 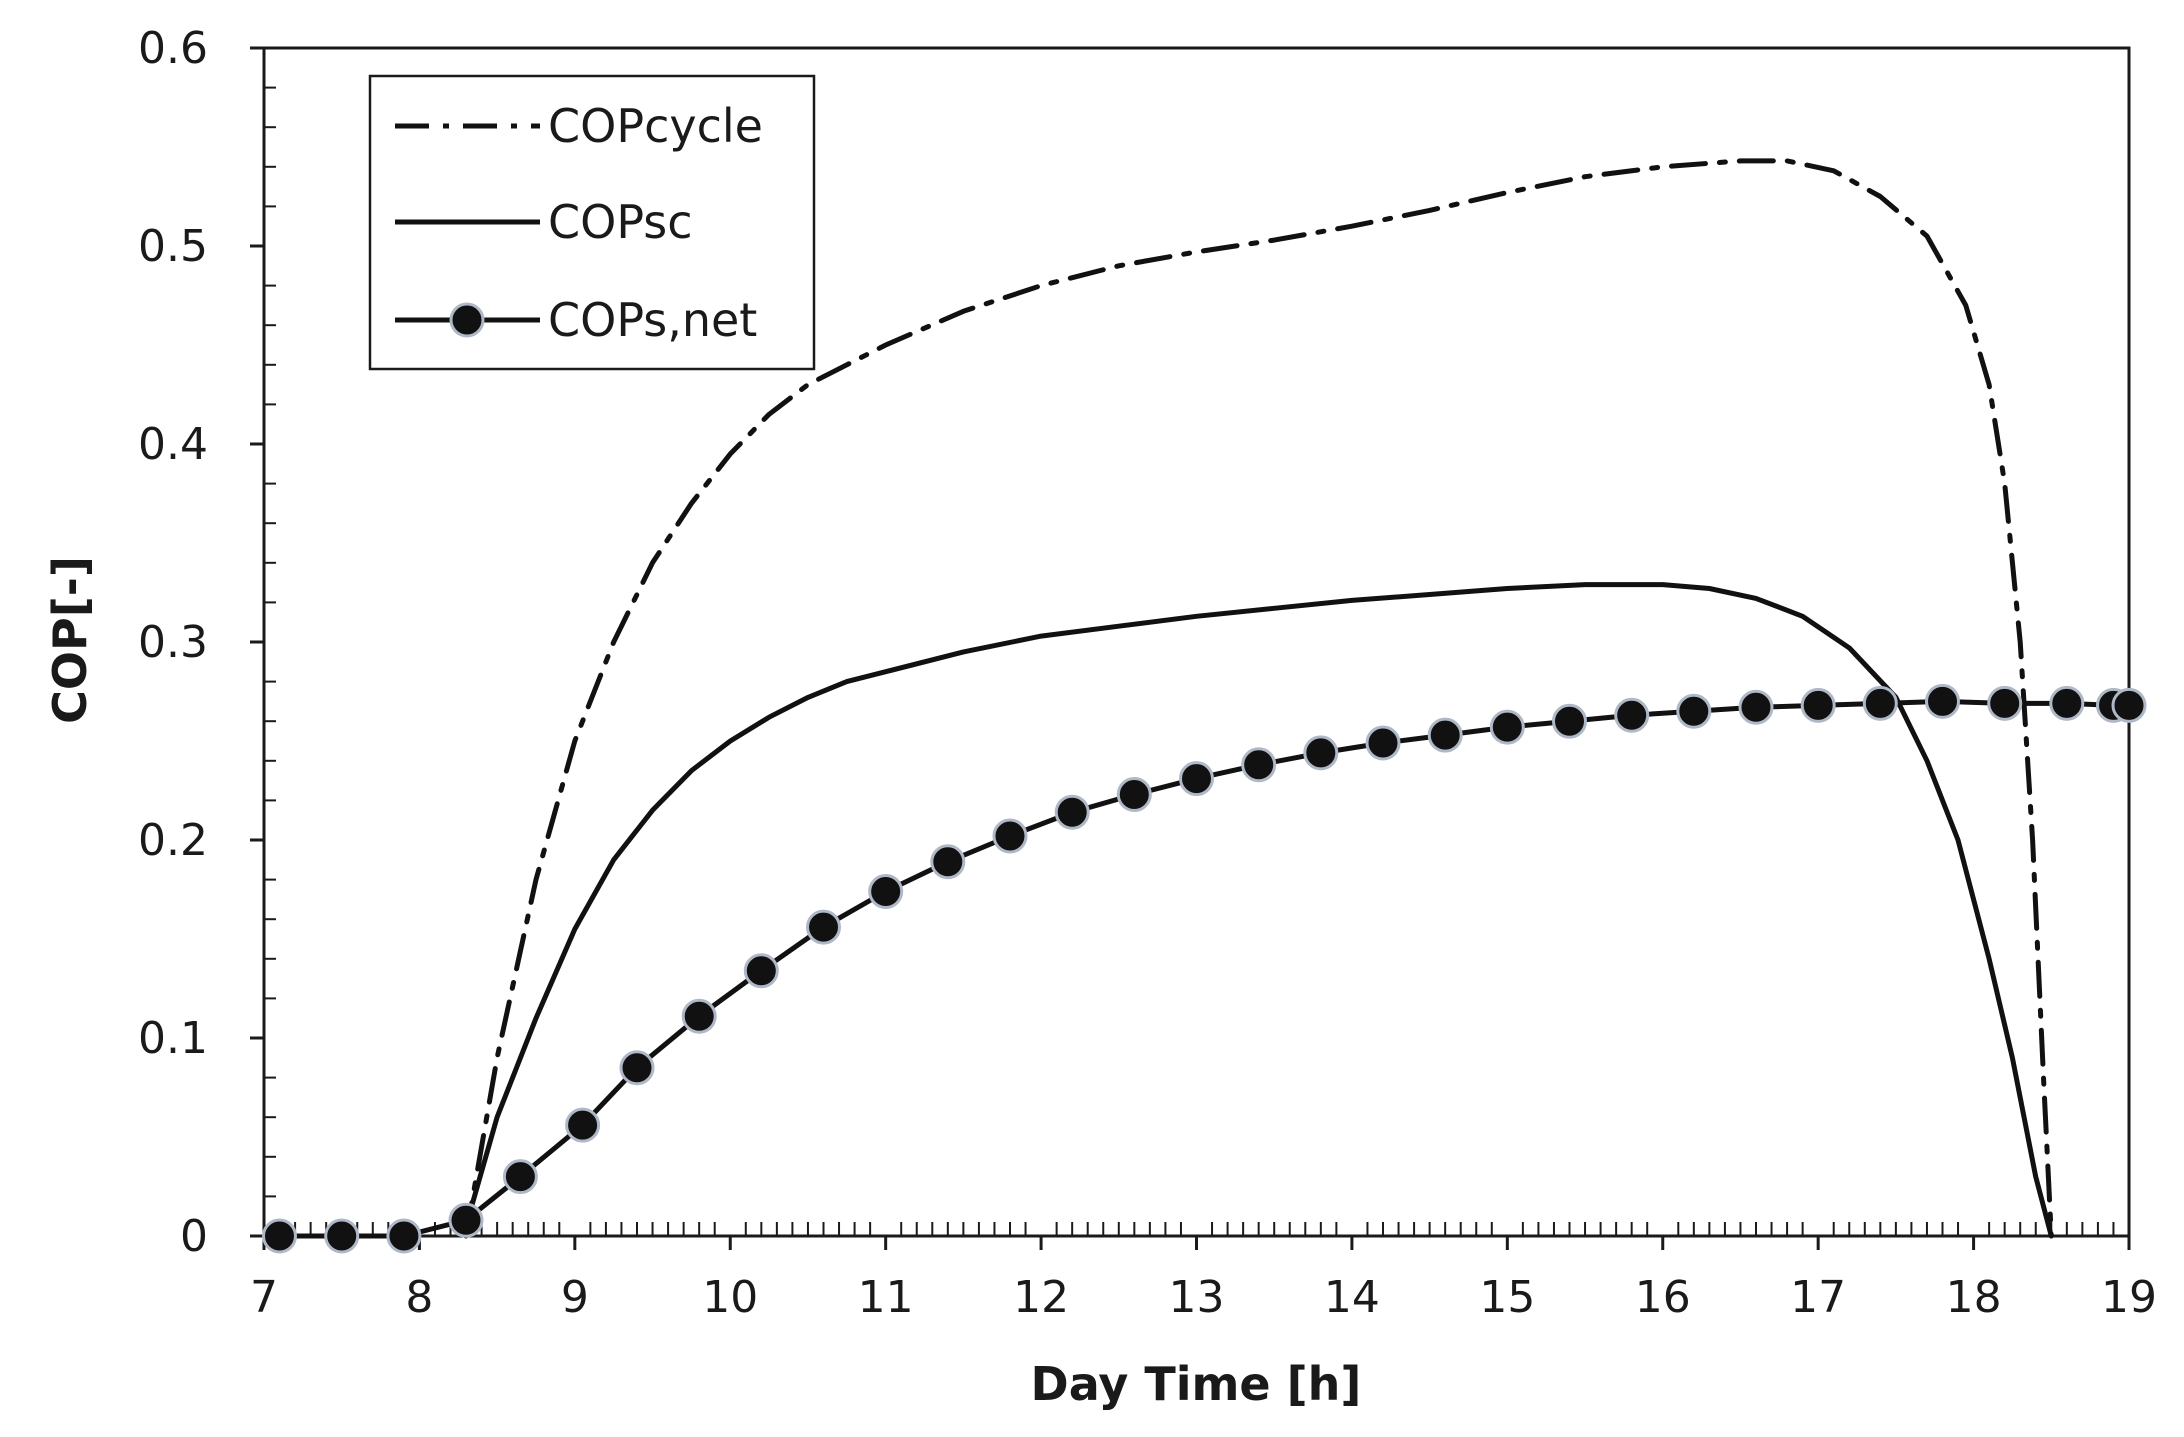 I want to click on x-axis-ticks: 7 8 9 10 11 12 13 14 15 16 17 18 19, so click(x=1203, y=1279).